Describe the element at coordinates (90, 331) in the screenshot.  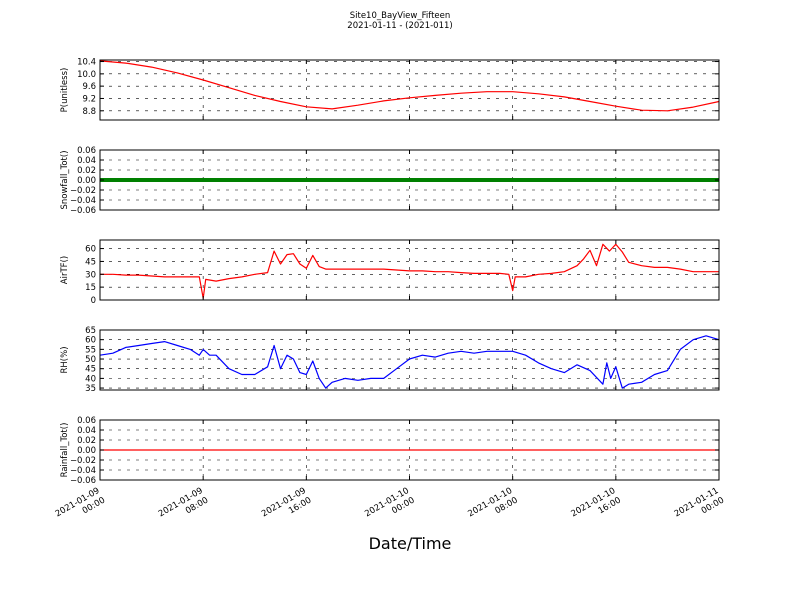
I see `y-tick-label: 65` at that location.